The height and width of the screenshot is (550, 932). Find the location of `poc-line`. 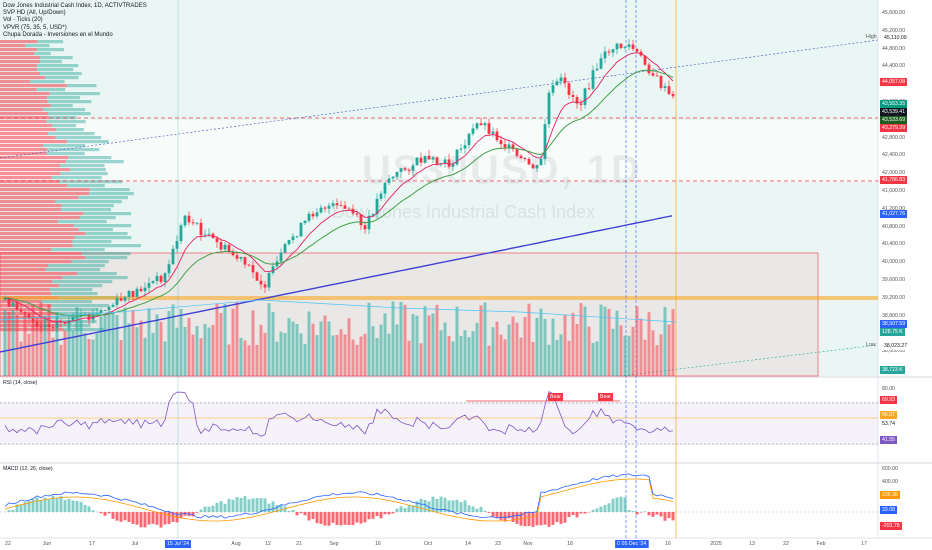

poc-line is located at coordinates (439, 298).